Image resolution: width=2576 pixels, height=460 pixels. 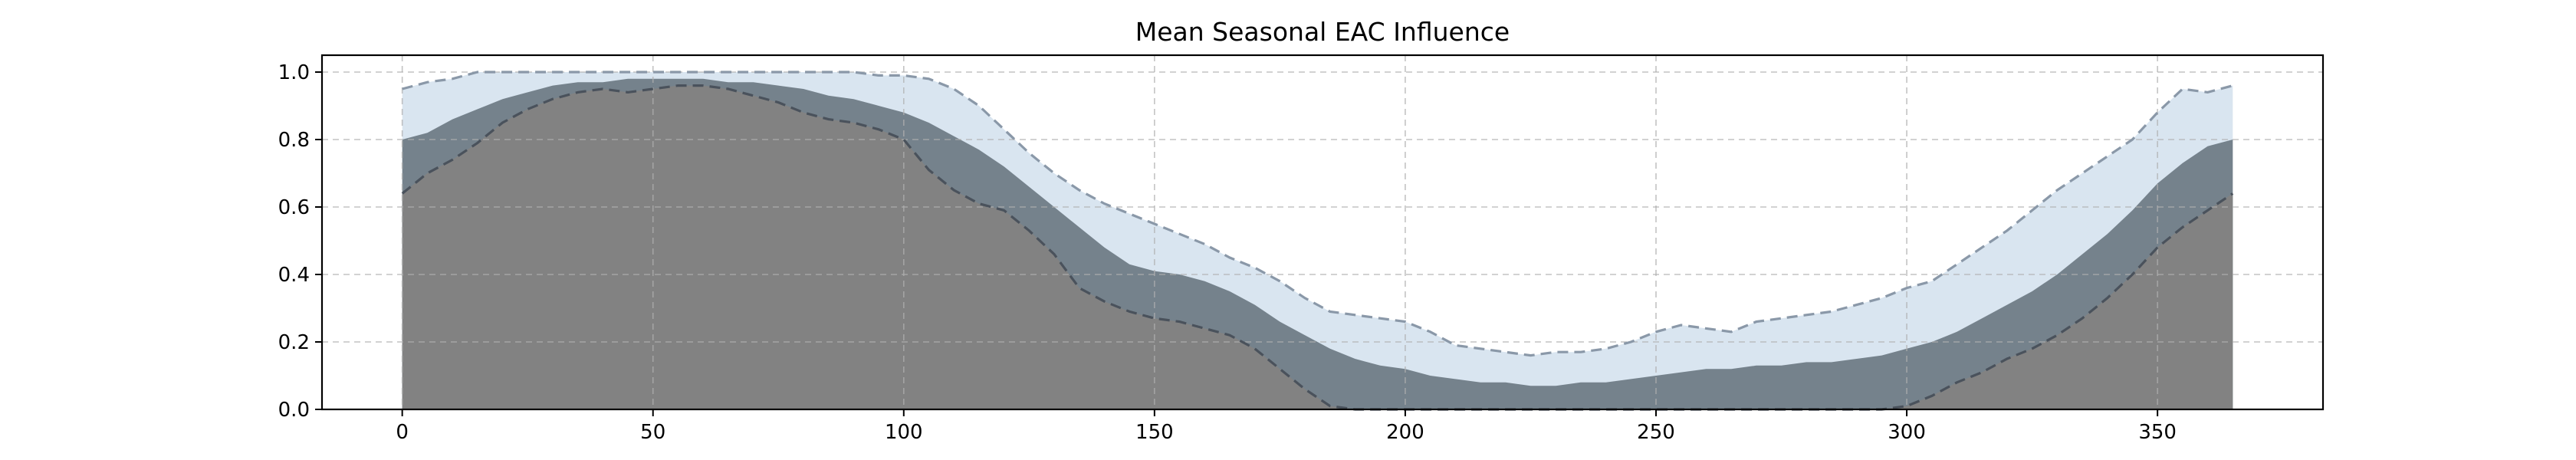 I want to click on x-tick-label: 50, so click(x=652, y=433).